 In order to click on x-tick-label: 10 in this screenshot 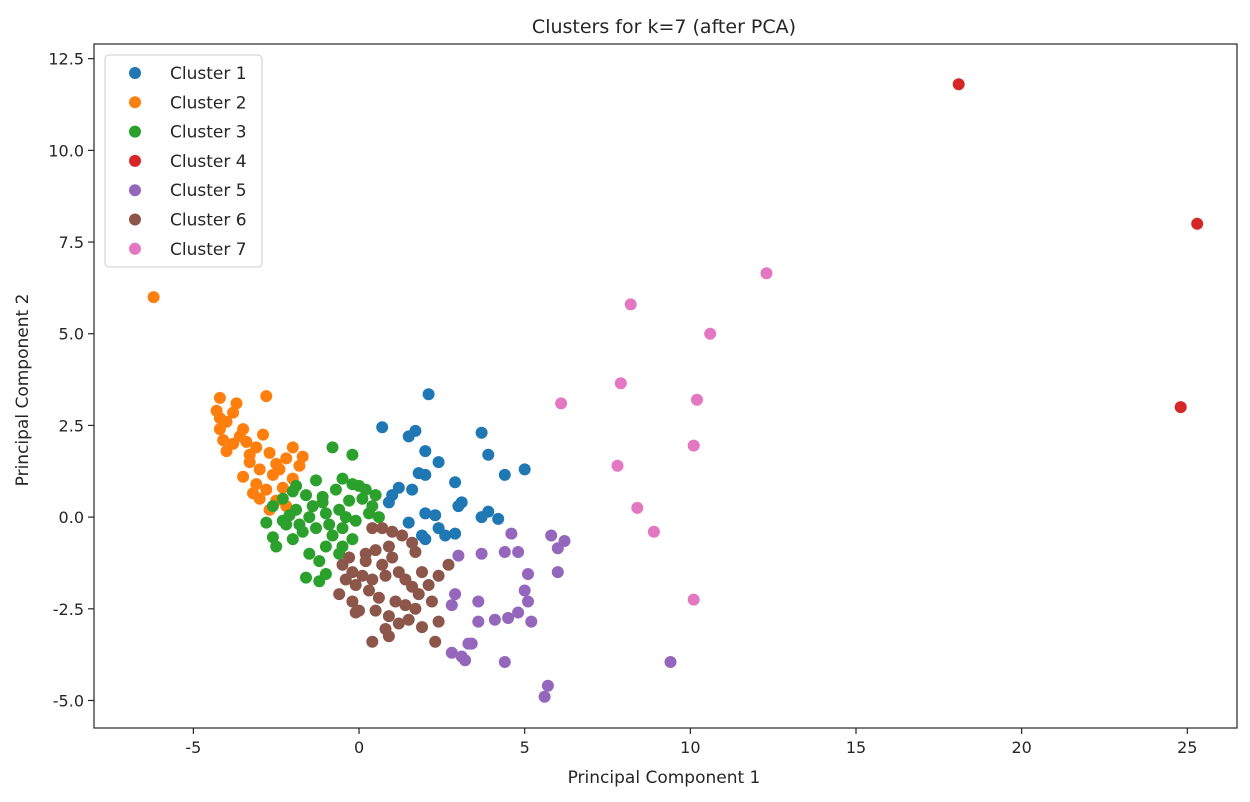, I will do `click(690, 747)`.